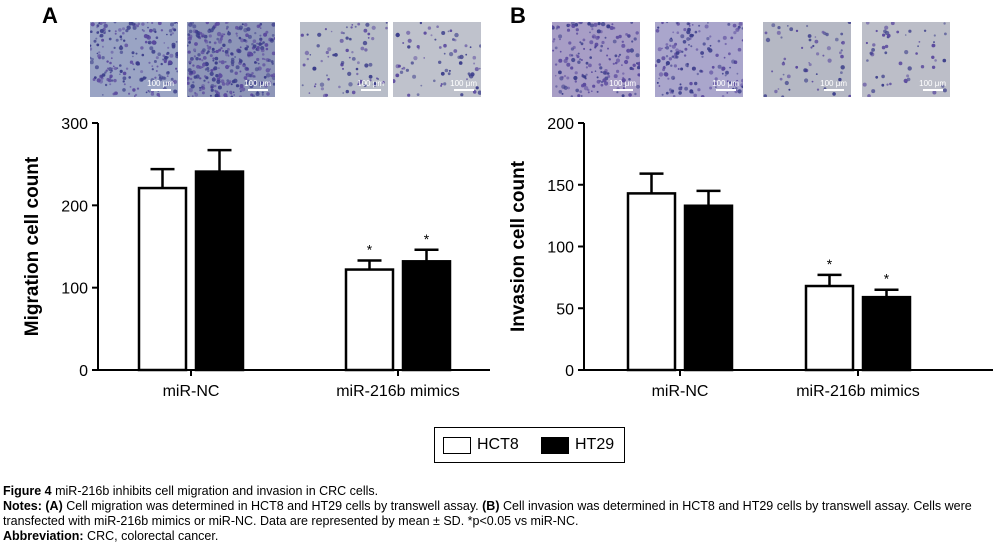 Image resolution: width=993 pixels, height=558 pixels. I want to click on micrograph-b-4: 100 μm, so click(906, 59).